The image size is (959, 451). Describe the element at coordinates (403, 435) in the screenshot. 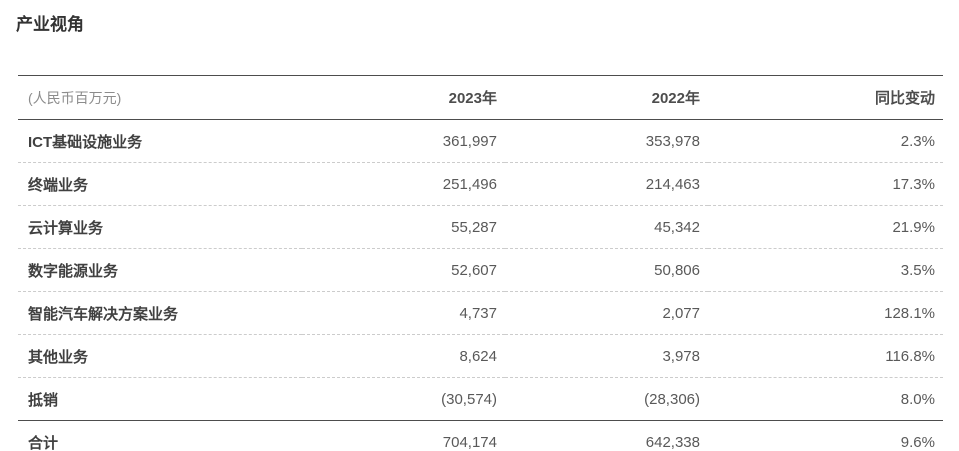

I see `row-value-2023: 704,174` at that location.